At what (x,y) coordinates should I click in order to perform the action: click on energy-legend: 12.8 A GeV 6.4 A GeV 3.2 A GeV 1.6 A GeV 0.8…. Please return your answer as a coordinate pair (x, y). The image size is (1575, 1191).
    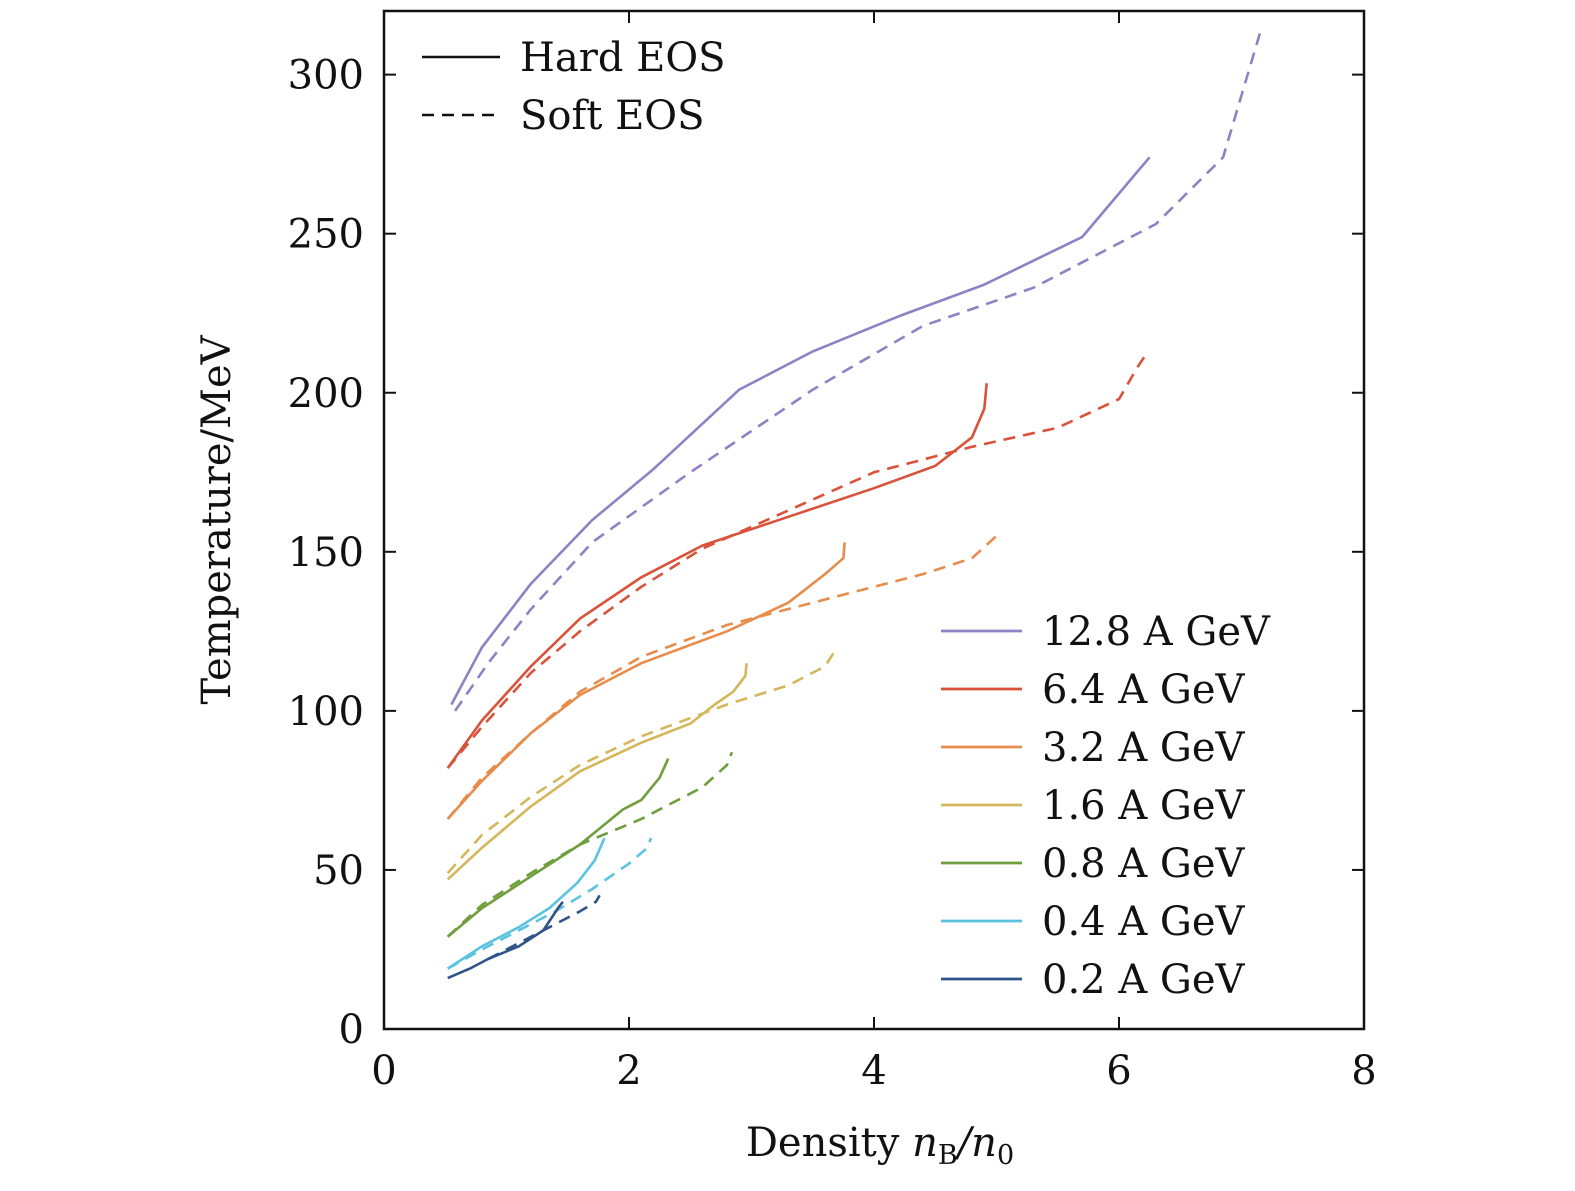
    Looking at the image, I should click on (1106, 806).